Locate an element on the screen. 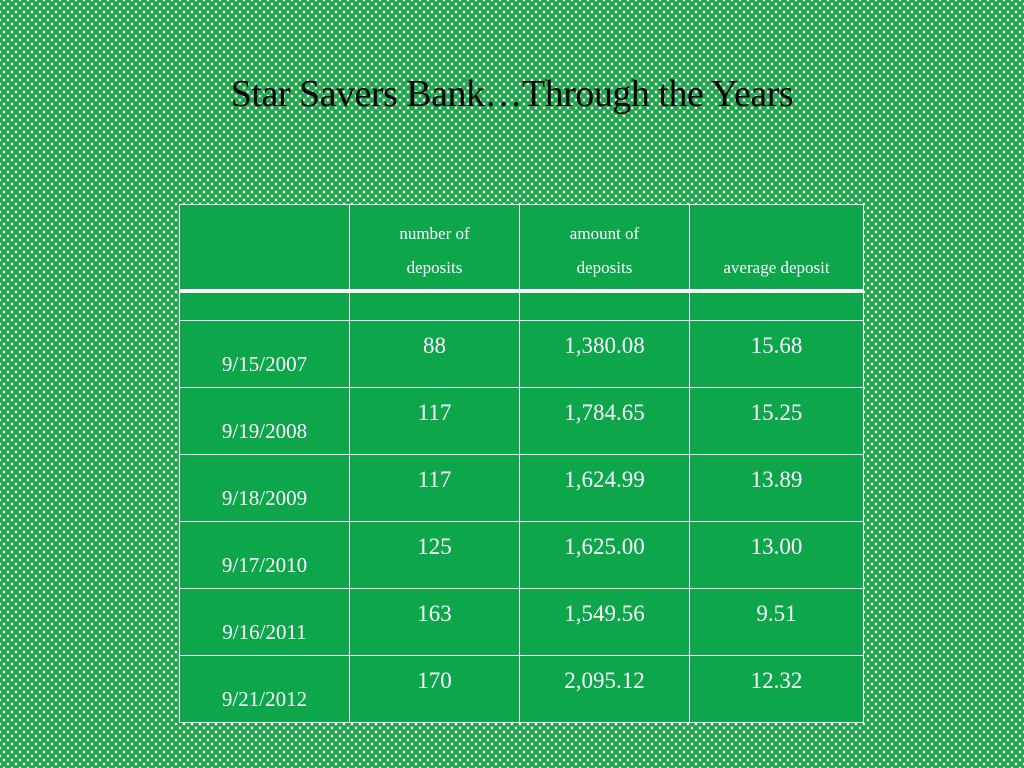 This screenshot has height=768, width=1024. average-cell: 15.68 is located at coordinates (776, 354).